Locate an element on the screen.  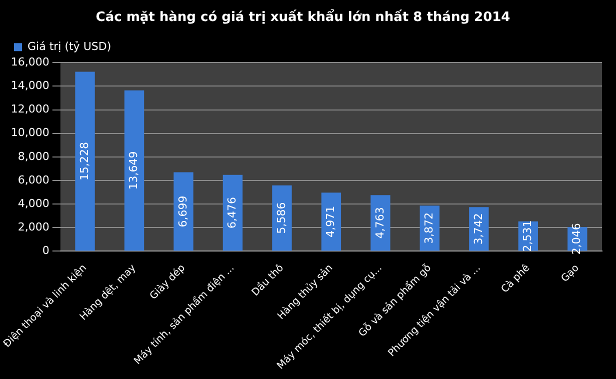
data-label: 3,742 is located at coordinates (478, 229).